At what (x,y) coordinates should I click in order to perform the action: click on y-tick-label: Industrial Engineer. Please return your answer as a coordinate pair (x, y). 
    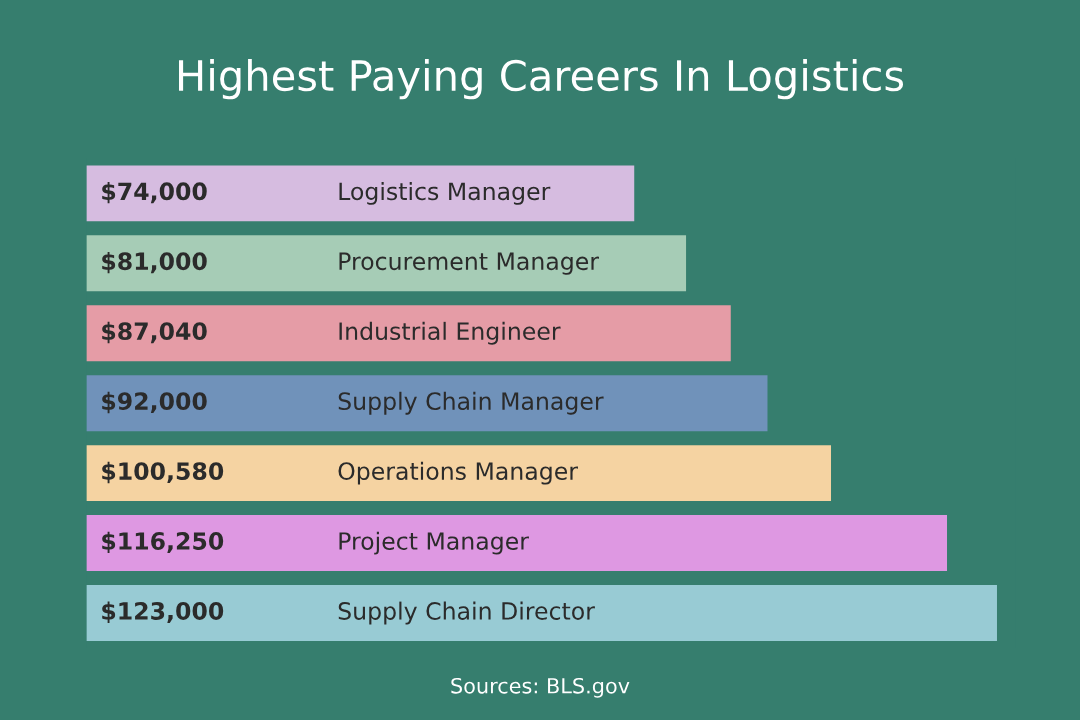
    Looking at the image, I should click on (450, 333).